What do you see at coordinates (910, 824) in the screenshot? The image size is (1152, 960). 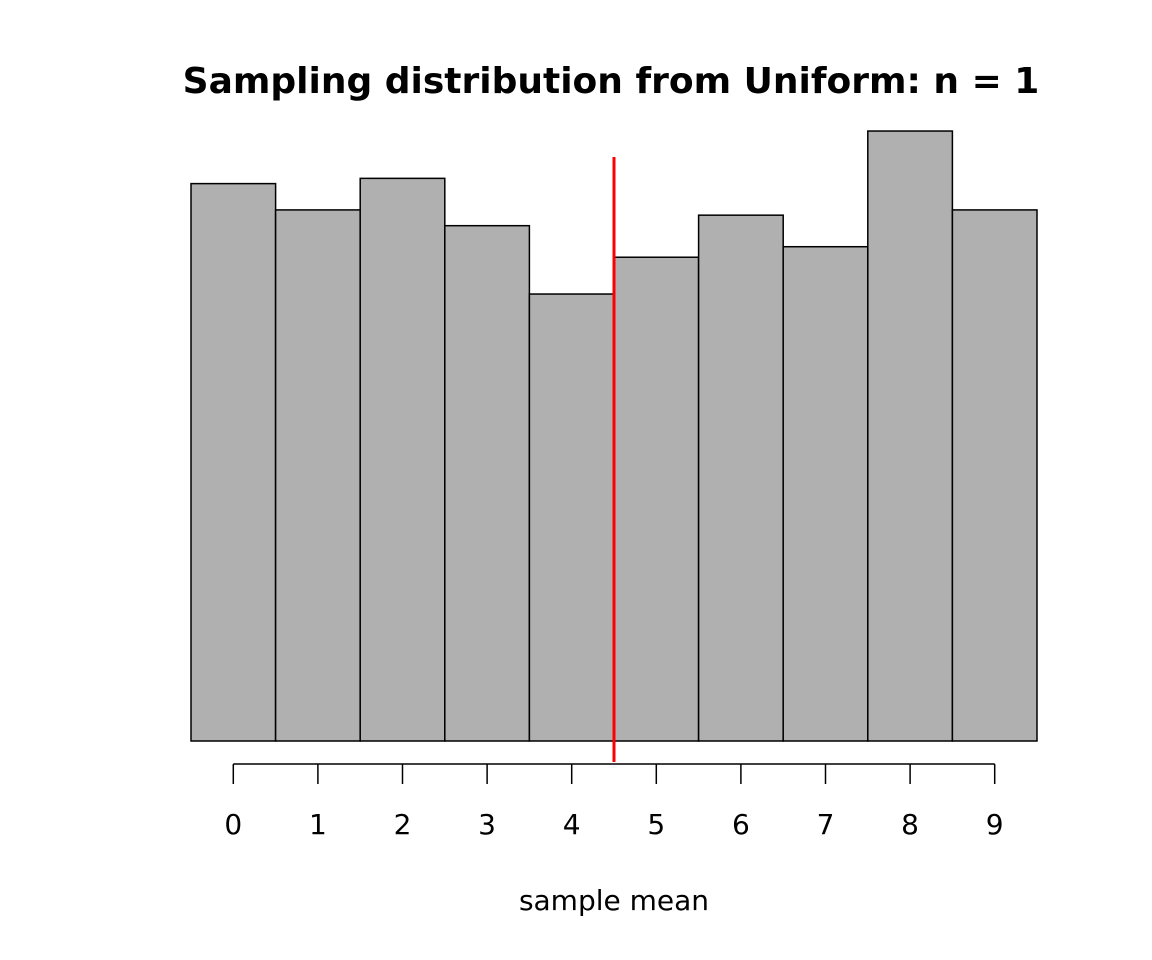 I see `x-tick-label-8: 8` at bounding box center [910, 824].